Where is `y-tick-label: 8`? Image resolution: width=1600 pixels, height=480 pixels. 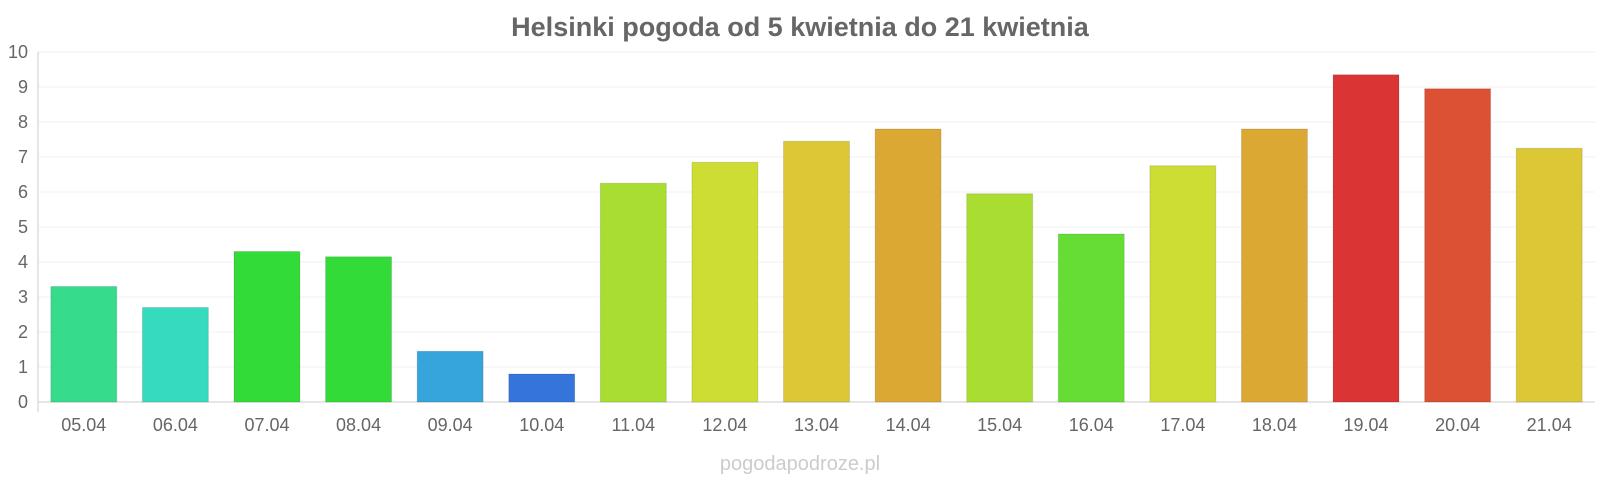
y-tick-label: 8 is located at coordinates (23, 122).